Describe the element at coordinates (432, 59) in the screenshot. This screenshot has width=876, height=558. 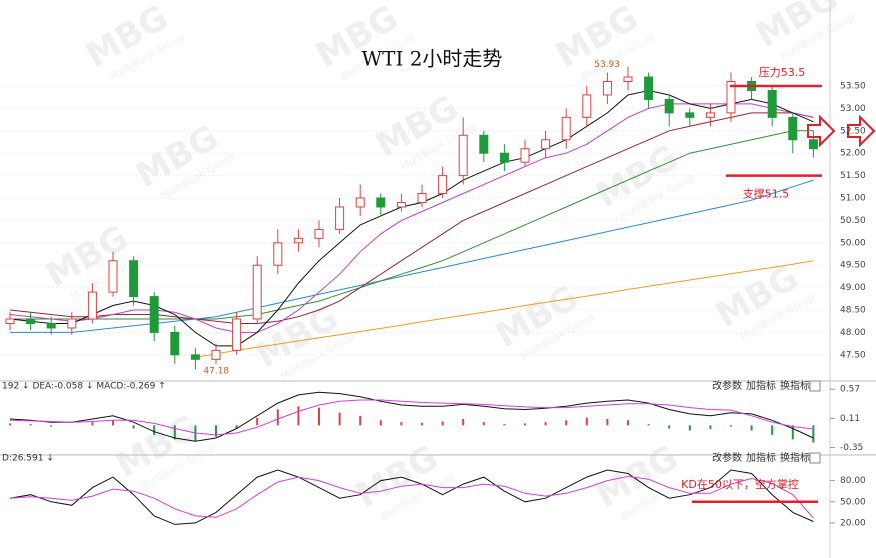
I see `chart-title: WTI 2小时走势` at that location.